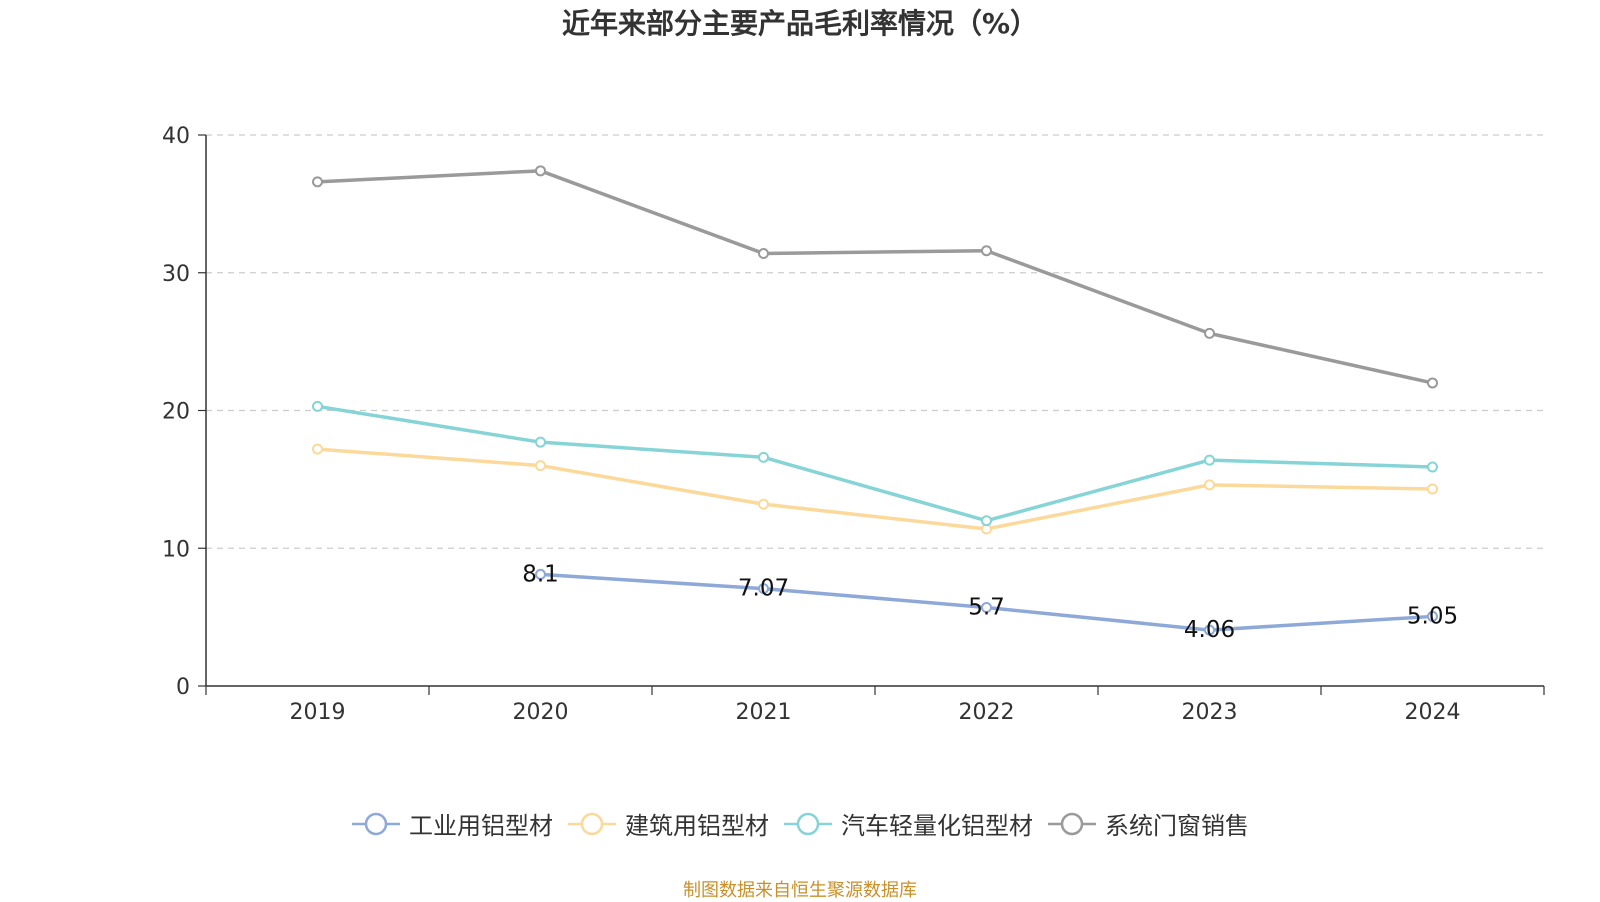 The height and width of the screenshot is (902, 1600). What do you see at coordinates (176, 412) in the screenshot?
I see `y-tick-label: 20` at bounding box center [176, 412].